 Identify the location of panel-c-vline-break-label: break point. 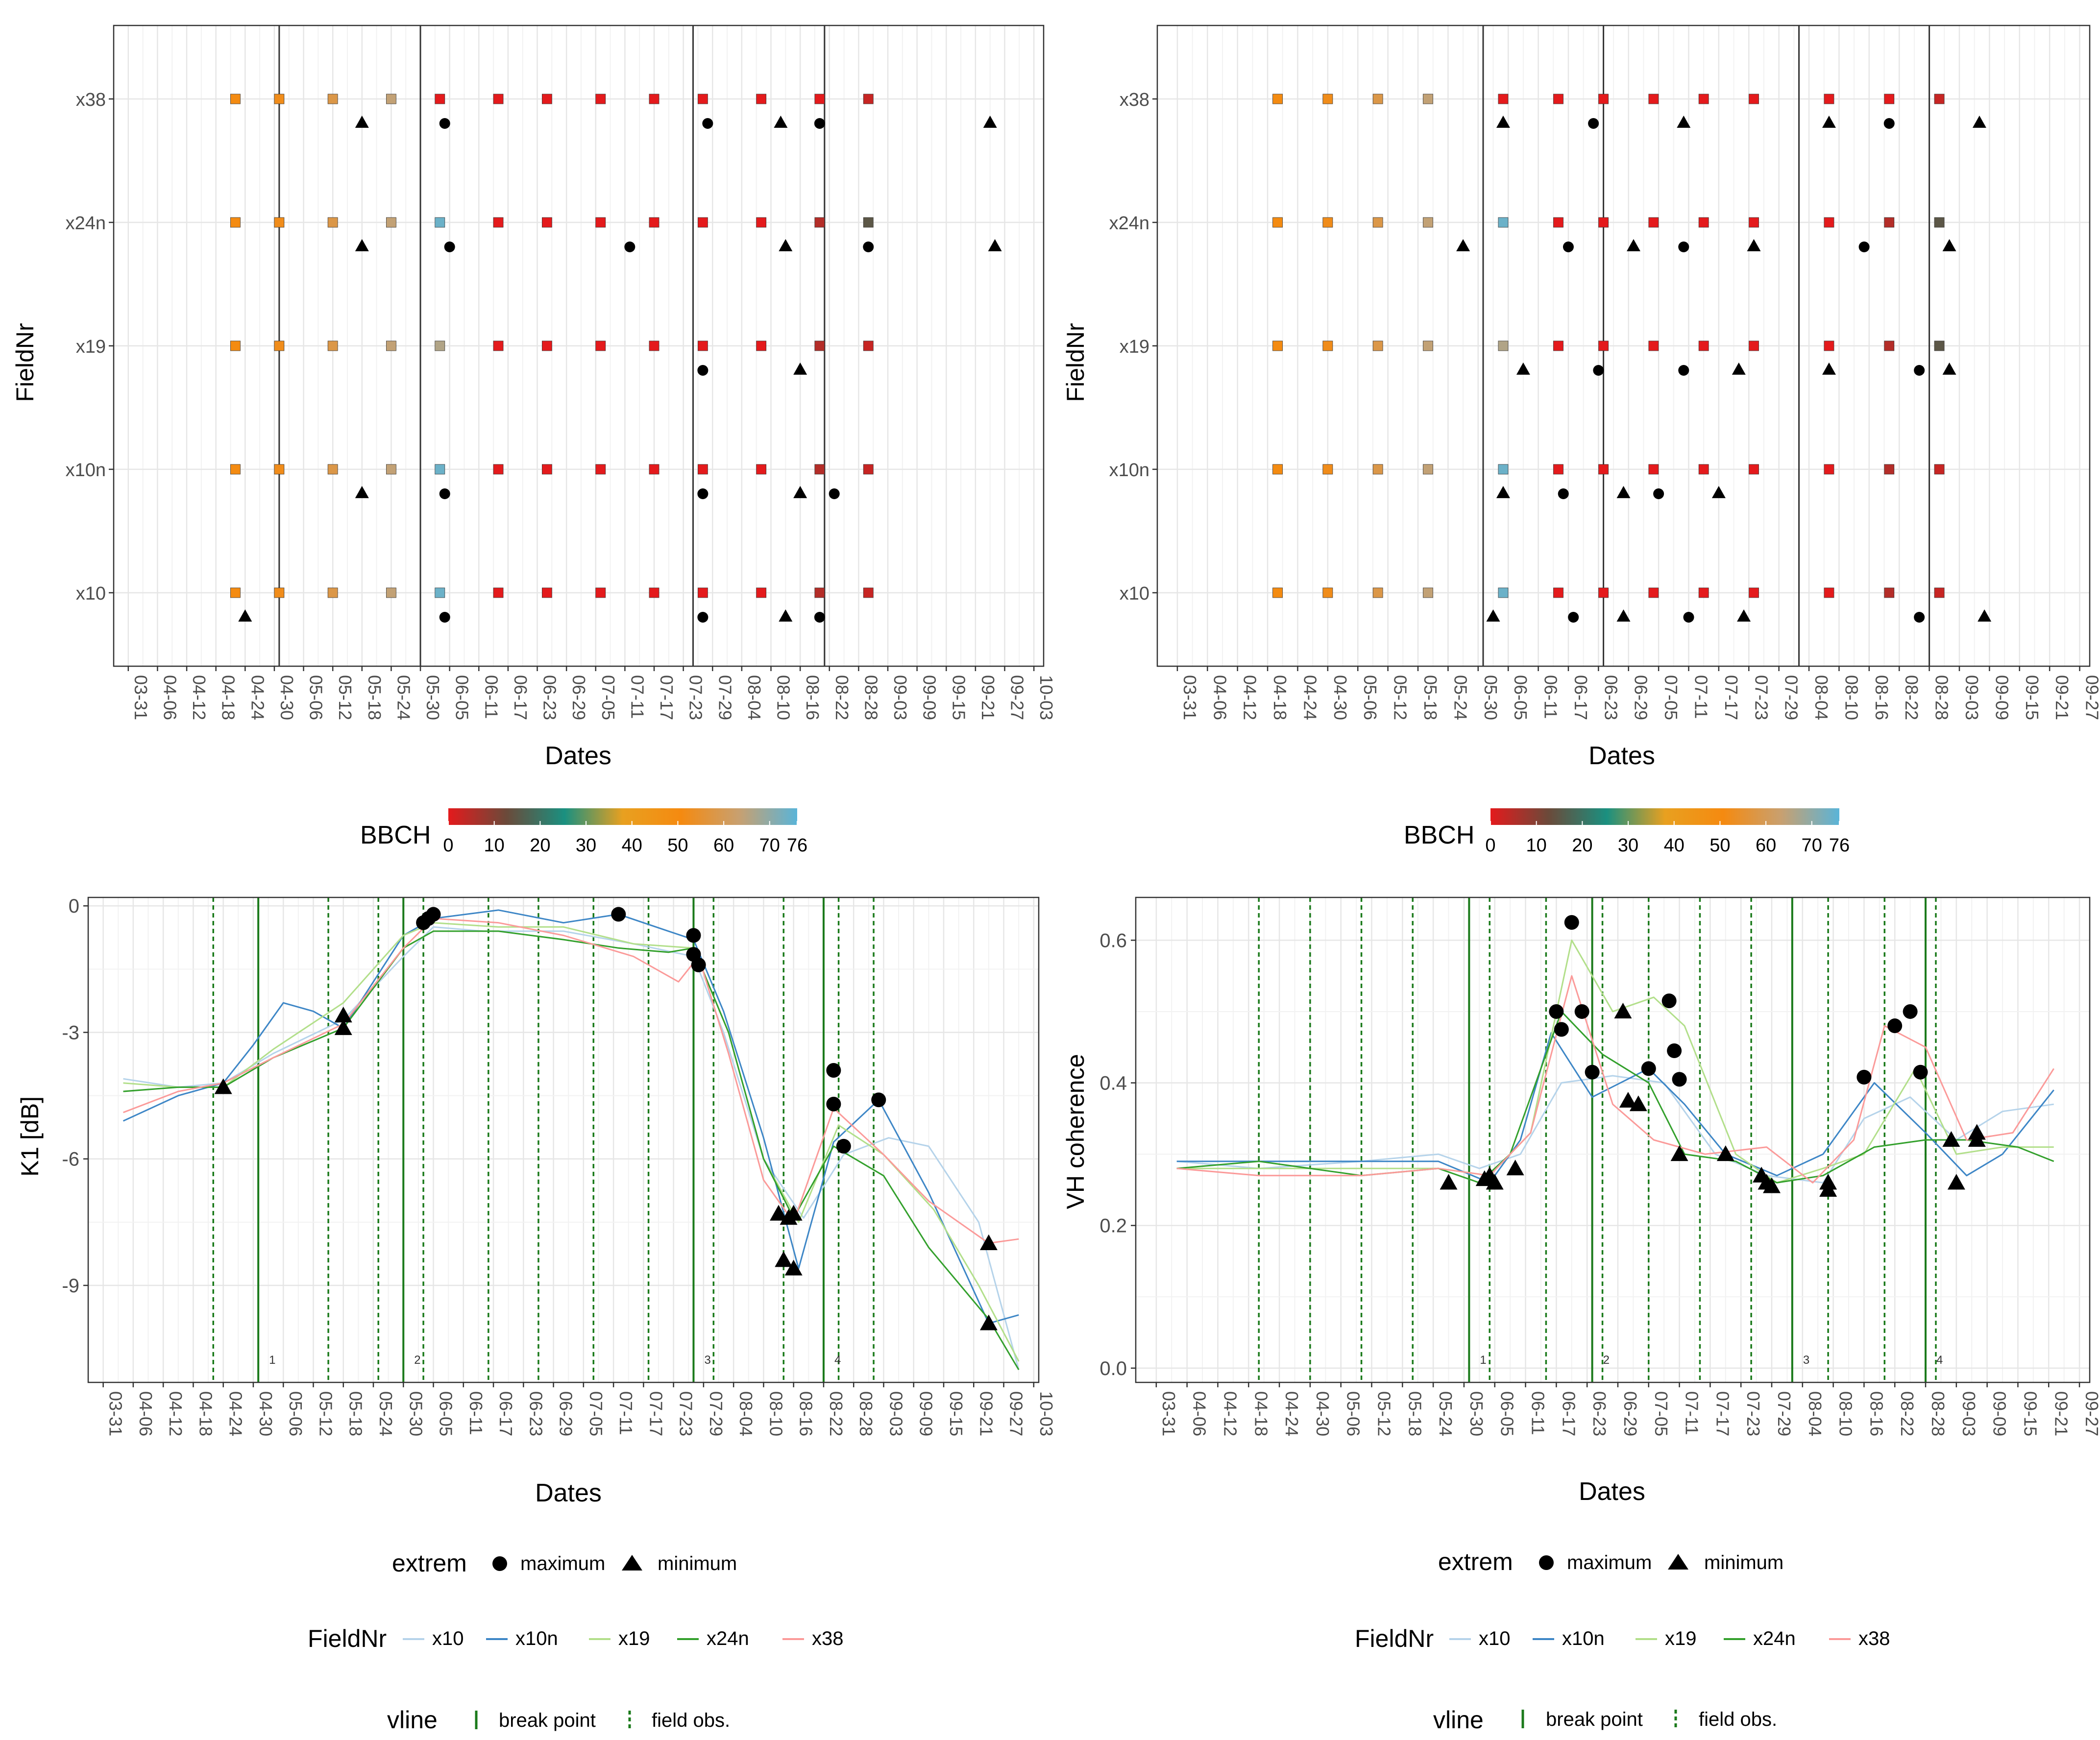
(547, 1720).